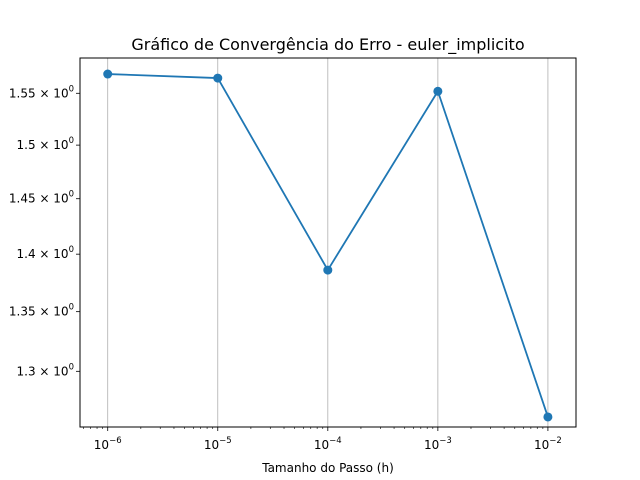 This screenshot has height=480, width=640. I want to click on y-tick-label: 1.3 × 100, so click(45, 370).